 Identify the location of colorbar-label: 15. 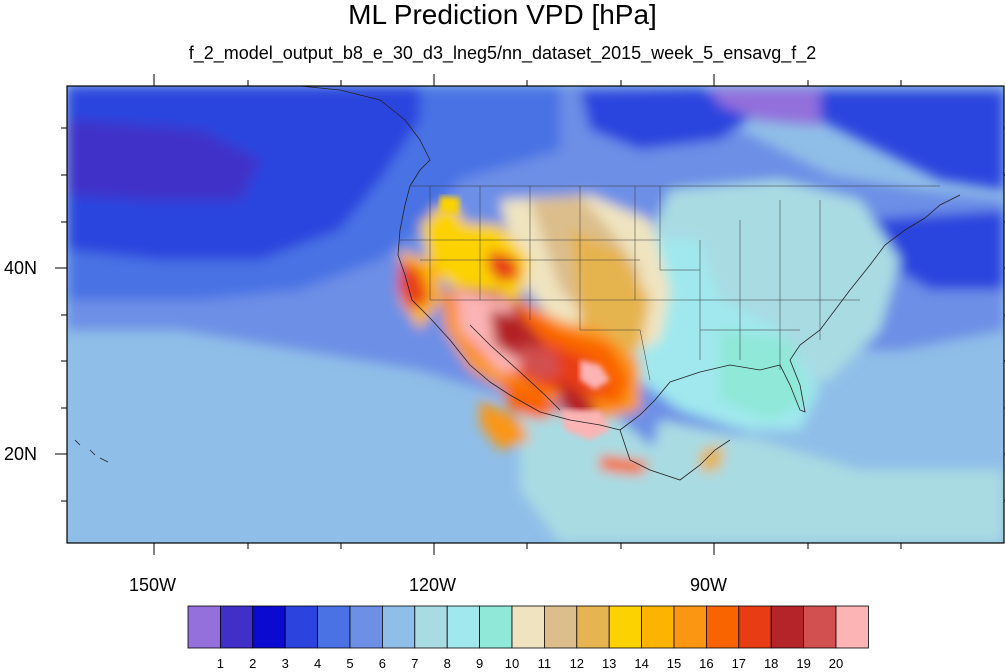
(674, 663).